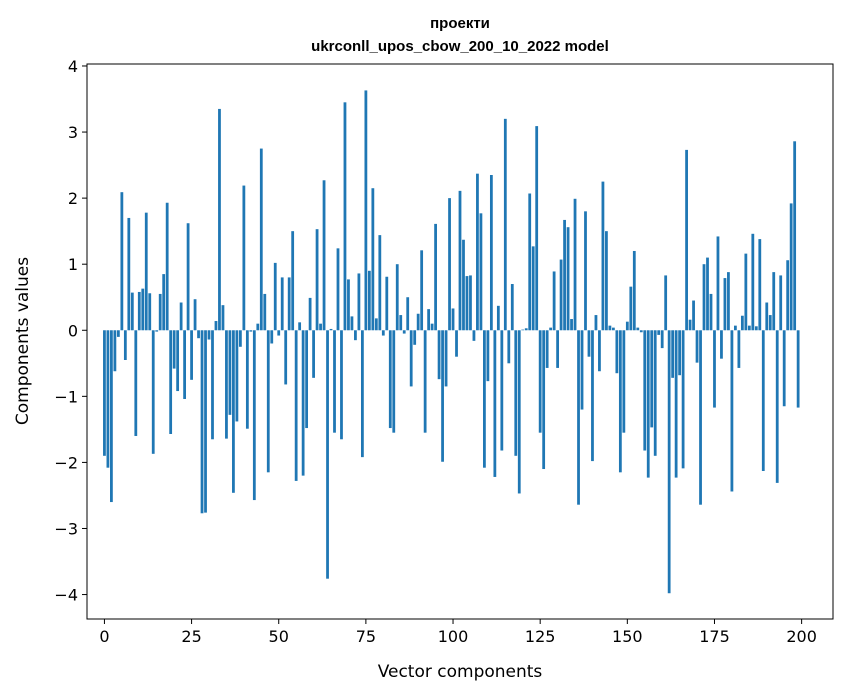  What do you see at coordinates (23, 341) in the screenshot?
I see `y-axis-label: Components values` at bounding box center [23, 341].